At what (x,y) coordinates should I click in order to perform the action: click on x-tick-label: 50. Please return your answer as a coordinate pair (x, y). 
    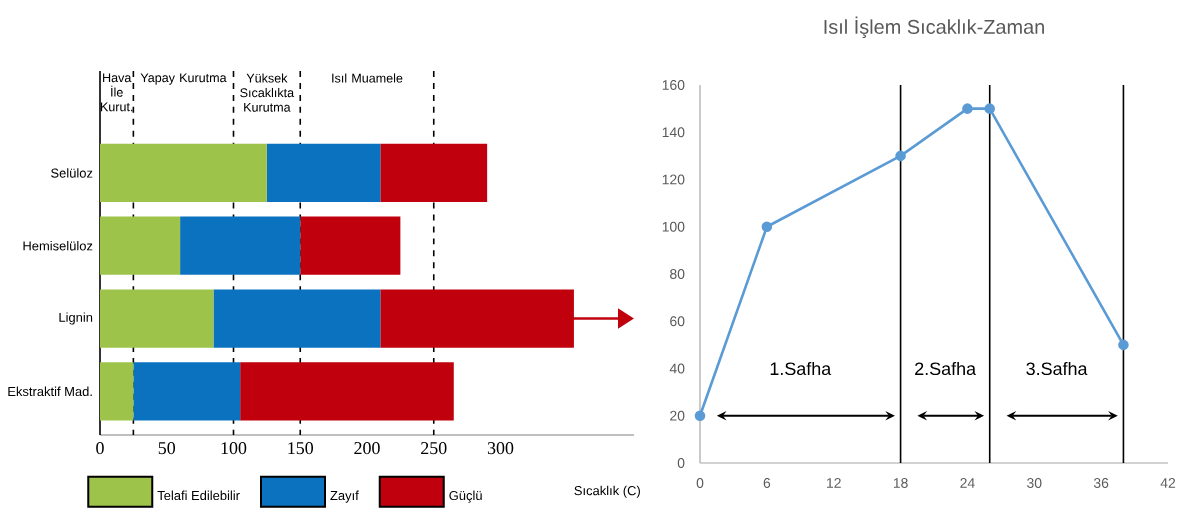
    Looking at the image, I should click on (167, 448).